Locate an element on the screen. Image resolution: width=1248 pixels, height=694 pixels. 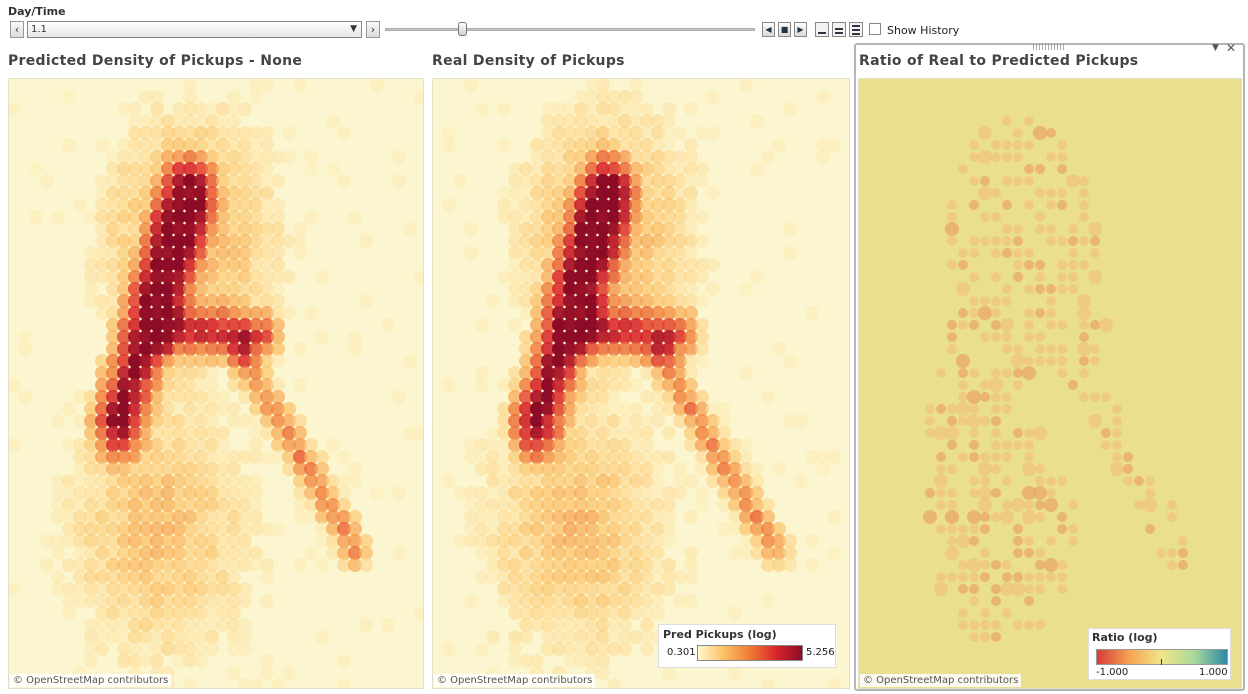
prev-button: ‹ is located at coordinates (17, 29).